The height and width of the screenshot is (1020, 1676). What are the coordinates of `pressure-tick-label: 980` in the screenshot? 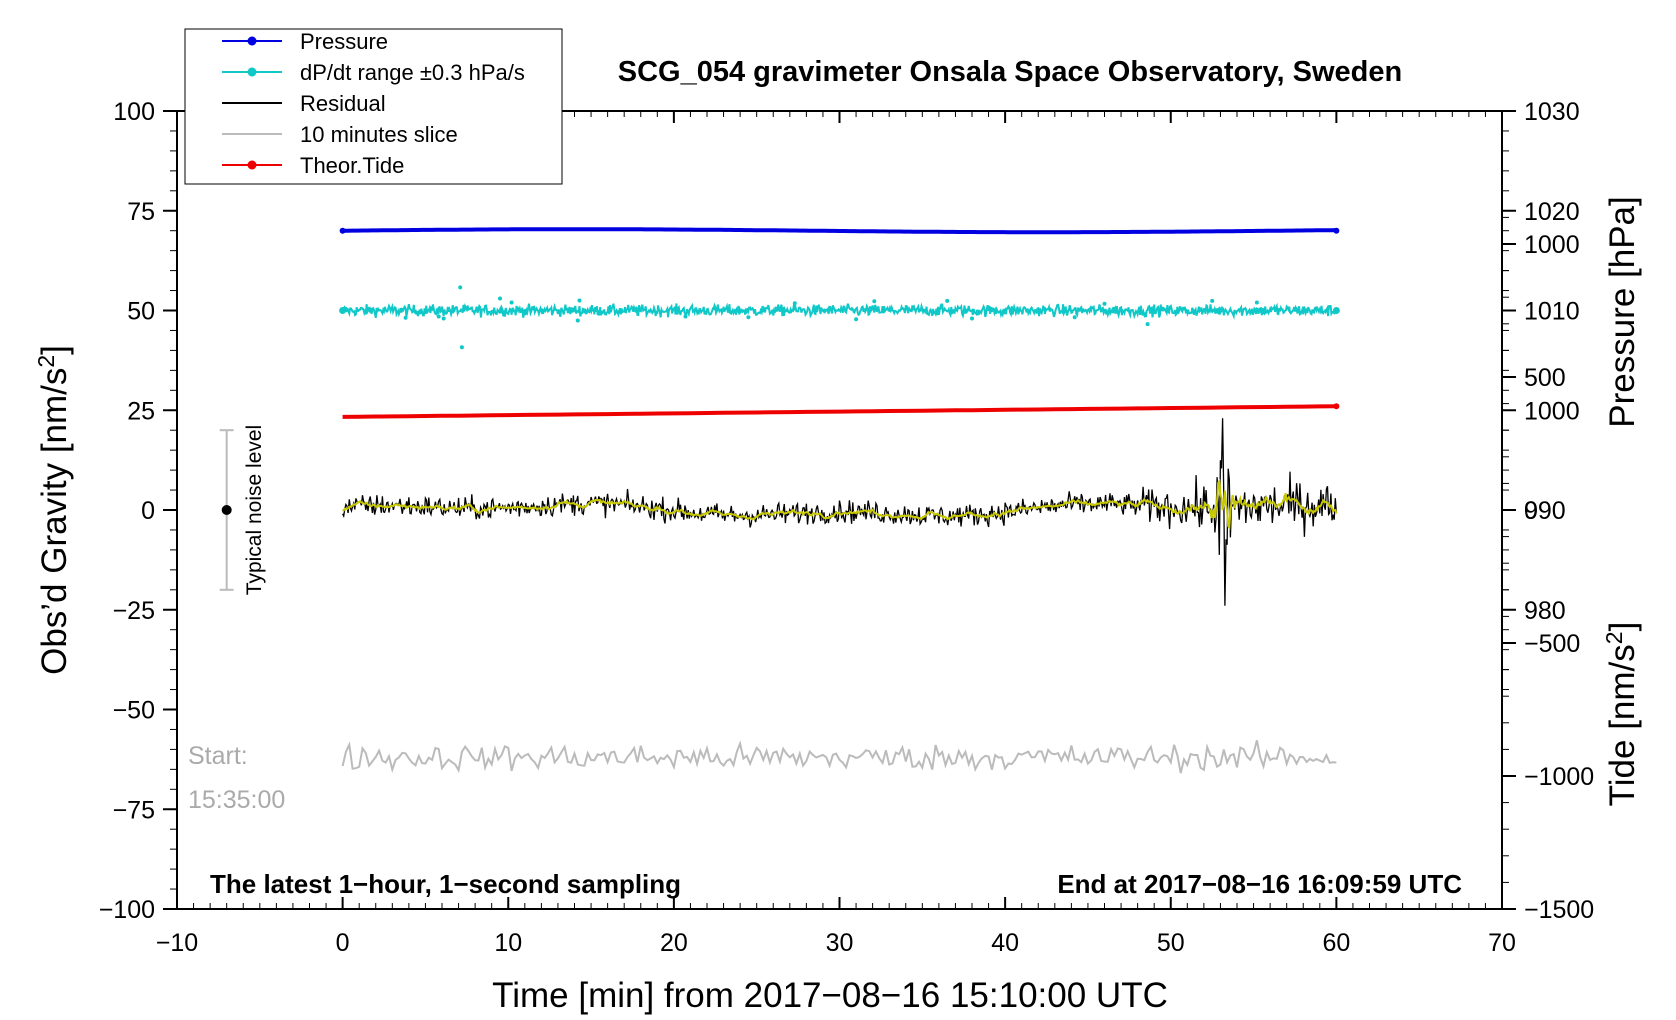 It's located at (1545, 611).